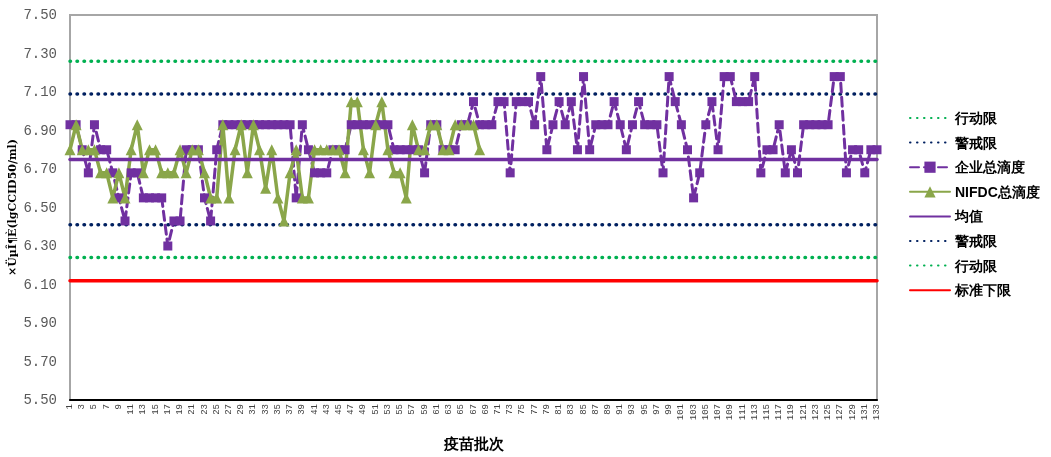  I want to click on x-tick-label: 61, so click(436, 409).